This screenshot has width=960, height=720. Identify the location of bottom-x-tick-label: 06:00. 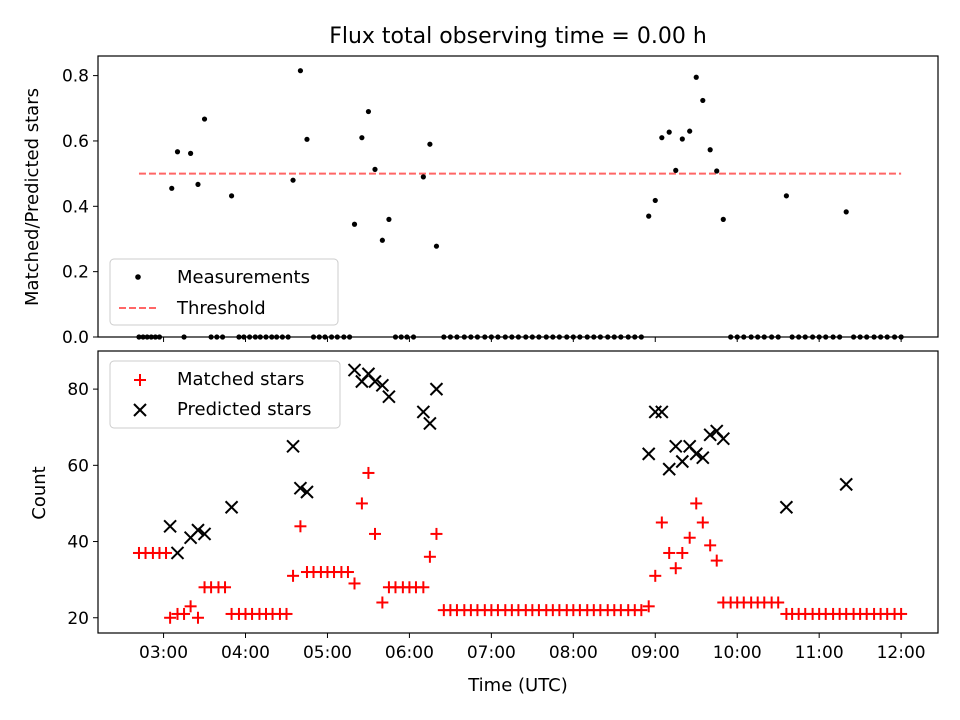
(409, 653).